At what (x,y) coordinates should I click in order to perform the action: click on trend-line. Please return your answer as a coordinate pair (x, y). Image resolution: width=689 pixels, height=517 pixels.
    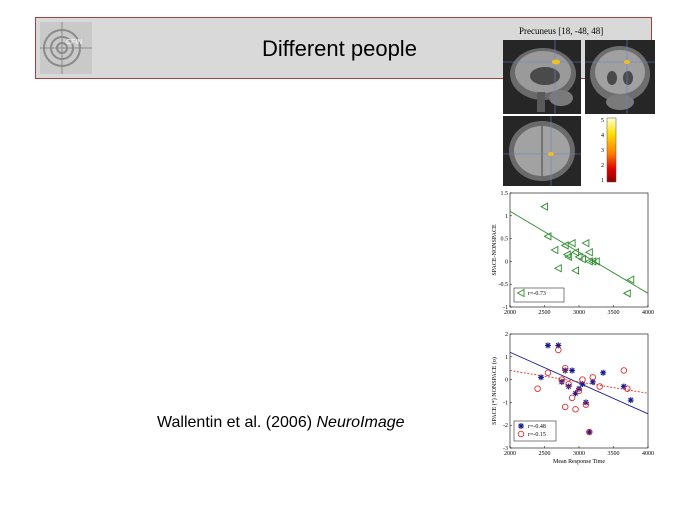
    Looking at the image, I should click on (579, 383).